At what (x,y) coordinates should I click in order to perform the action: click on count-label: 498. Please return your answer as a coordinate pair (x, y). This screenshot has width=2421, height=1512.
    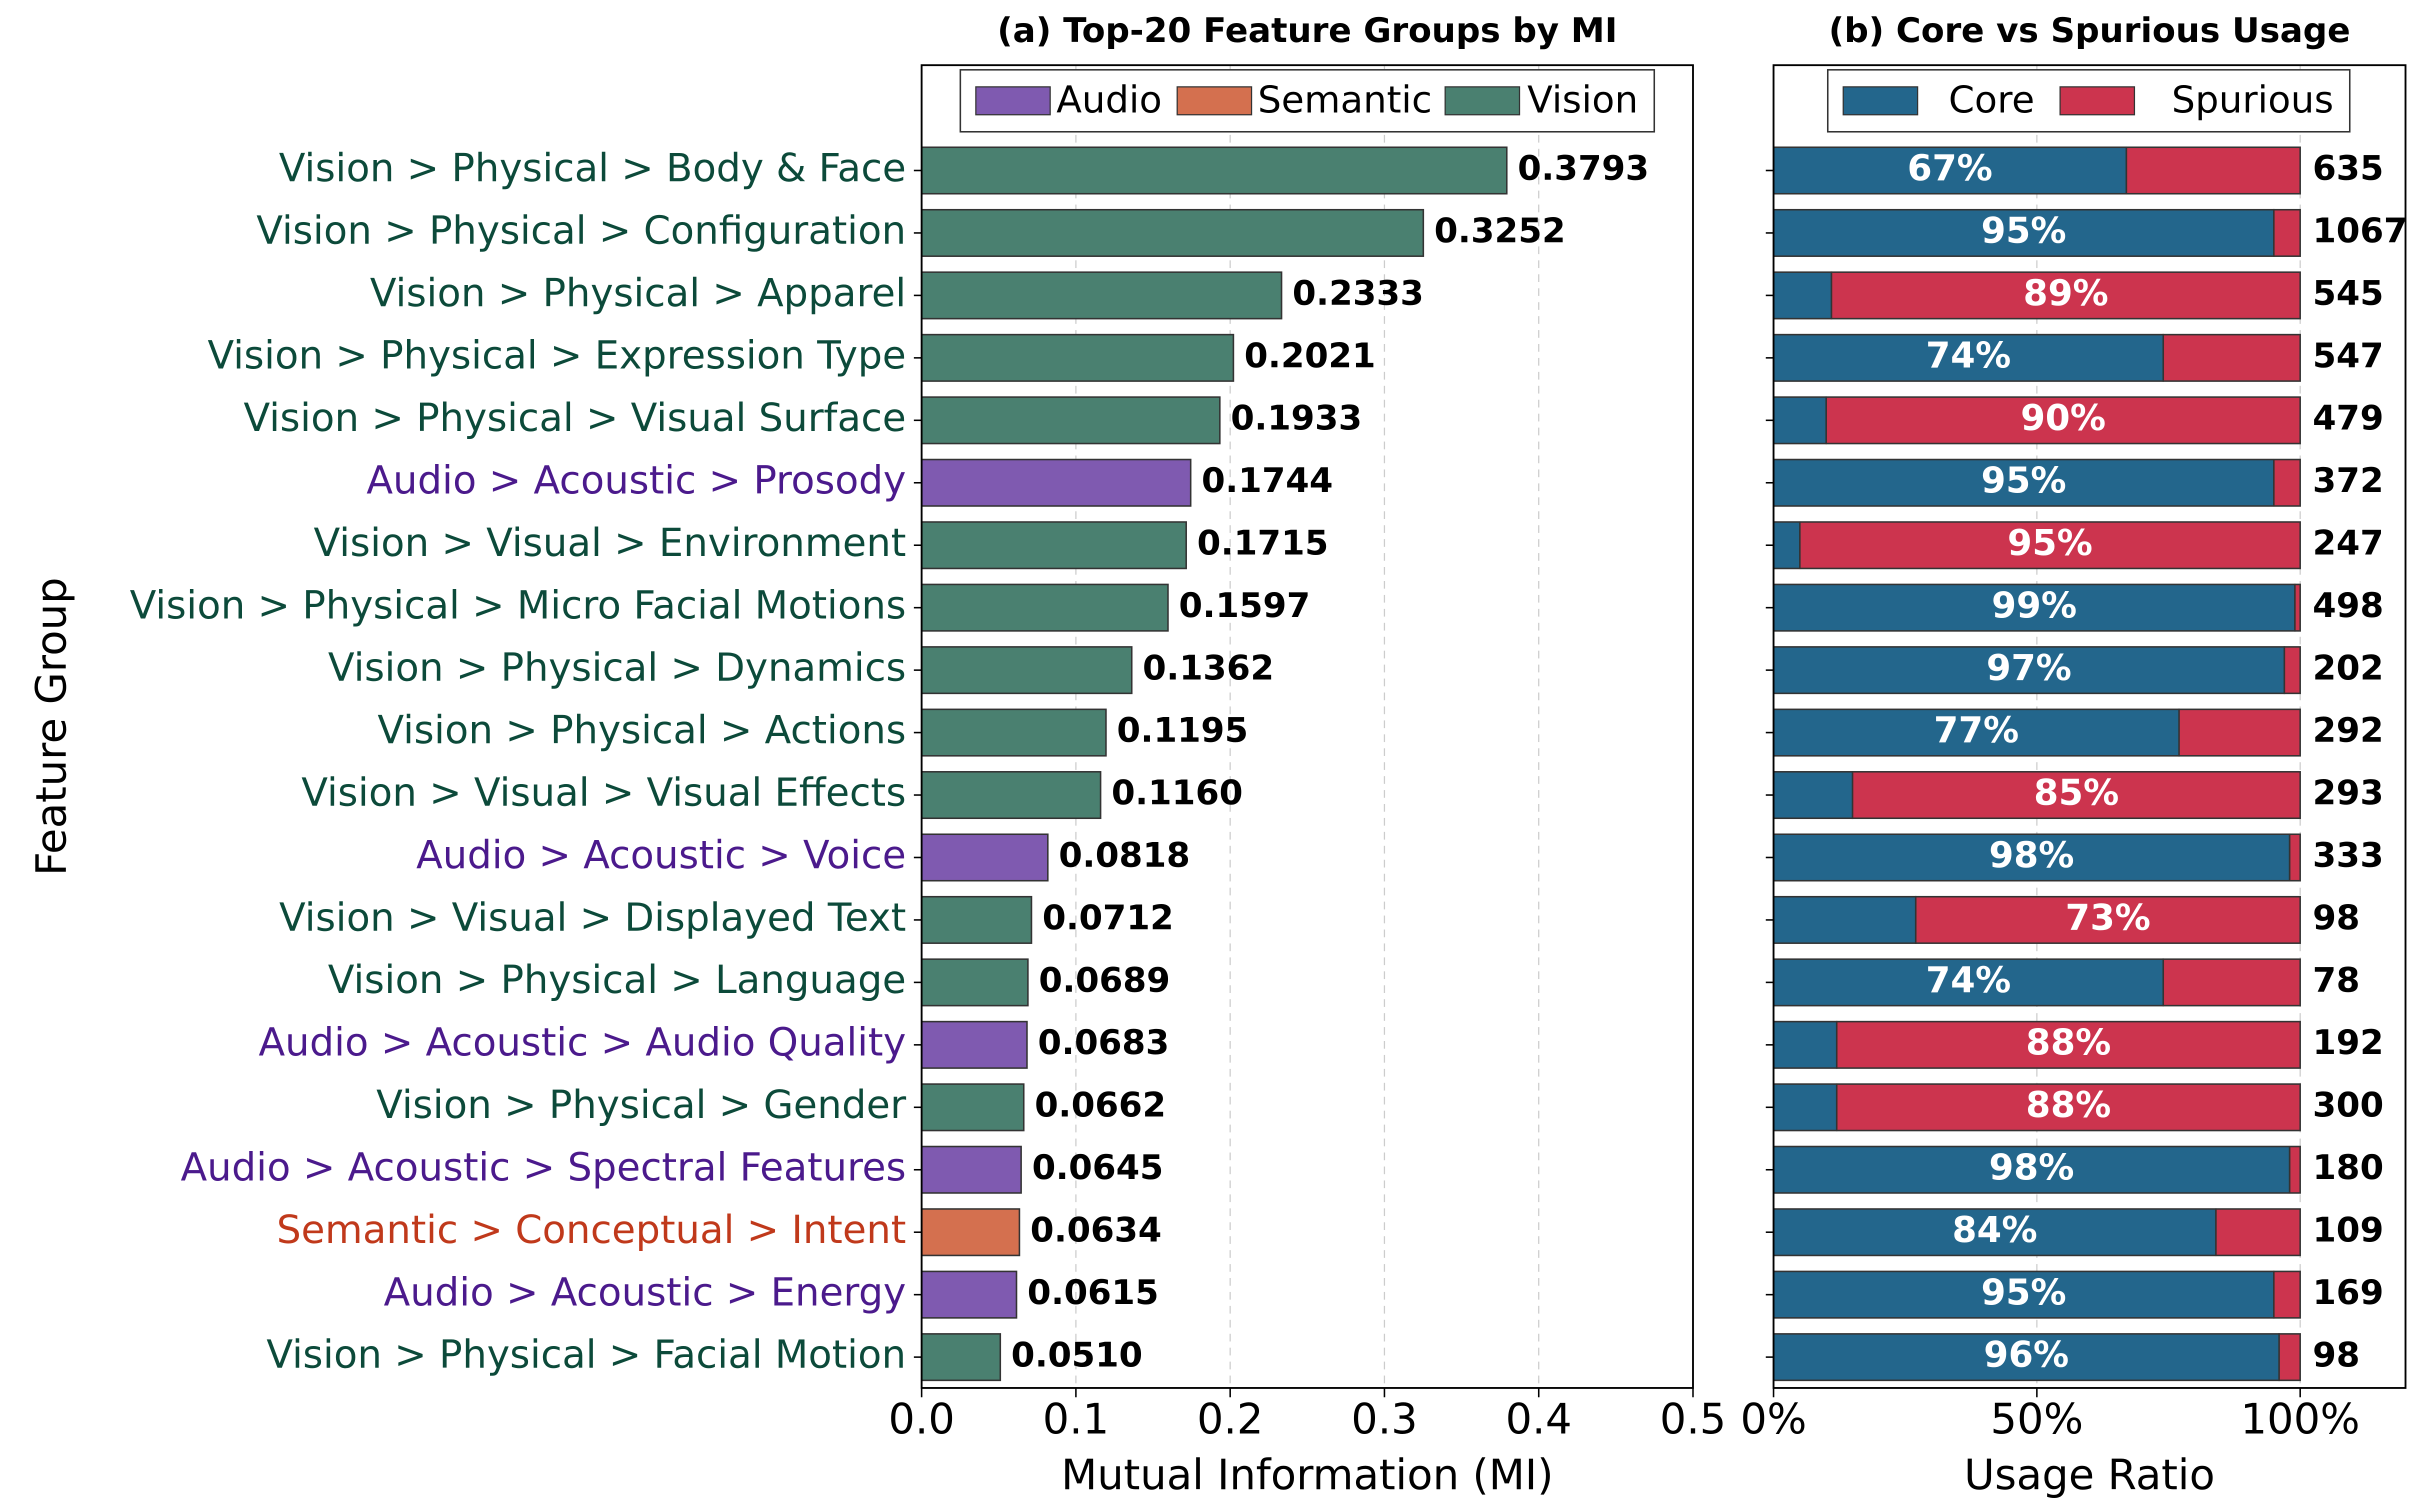
    Looking at the image, I should click on (2348, 606).